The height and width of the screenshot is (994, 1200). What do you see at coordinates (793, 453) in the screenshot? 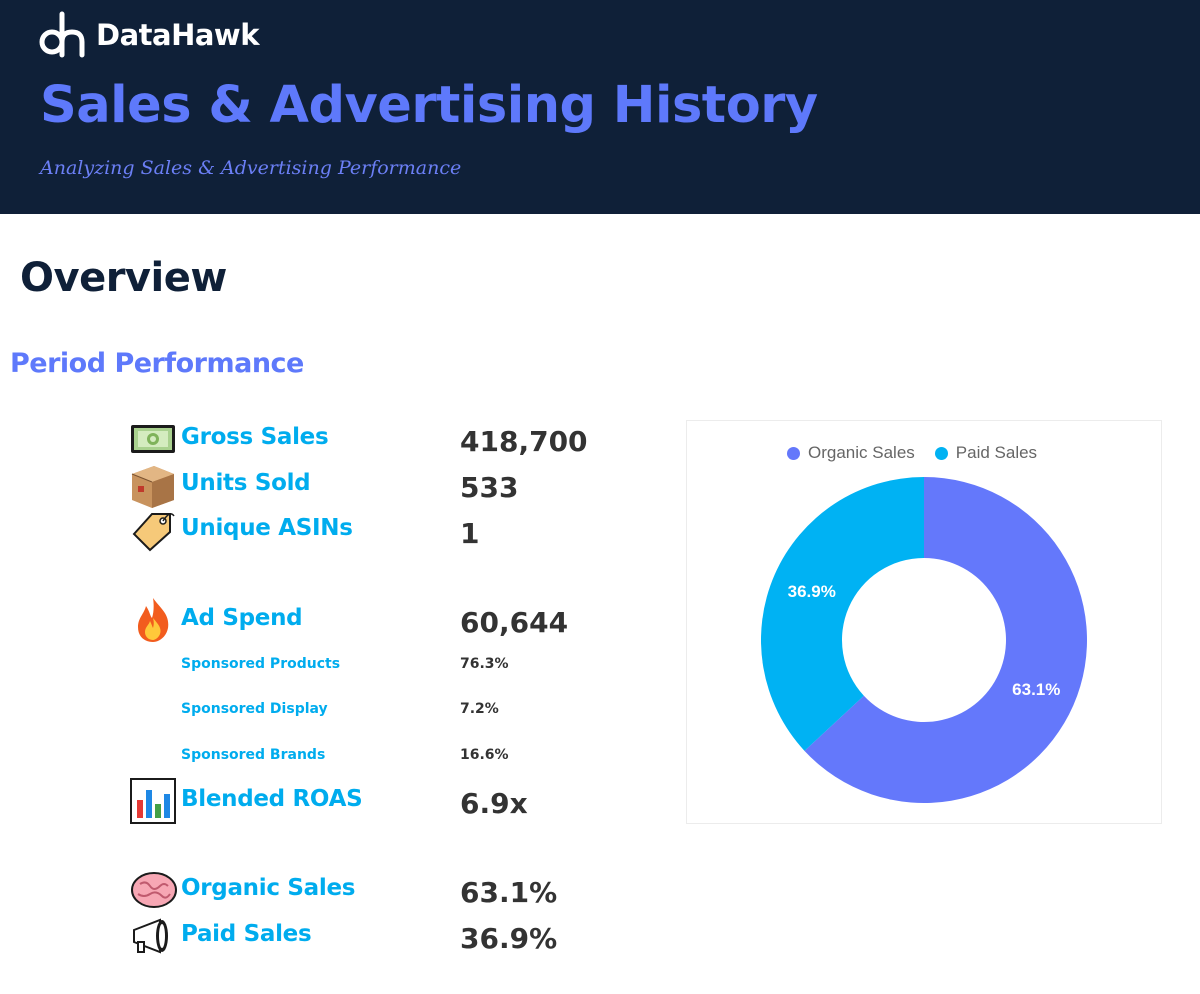
I see `legend-dot-organic` at bounding box center [793, 453].